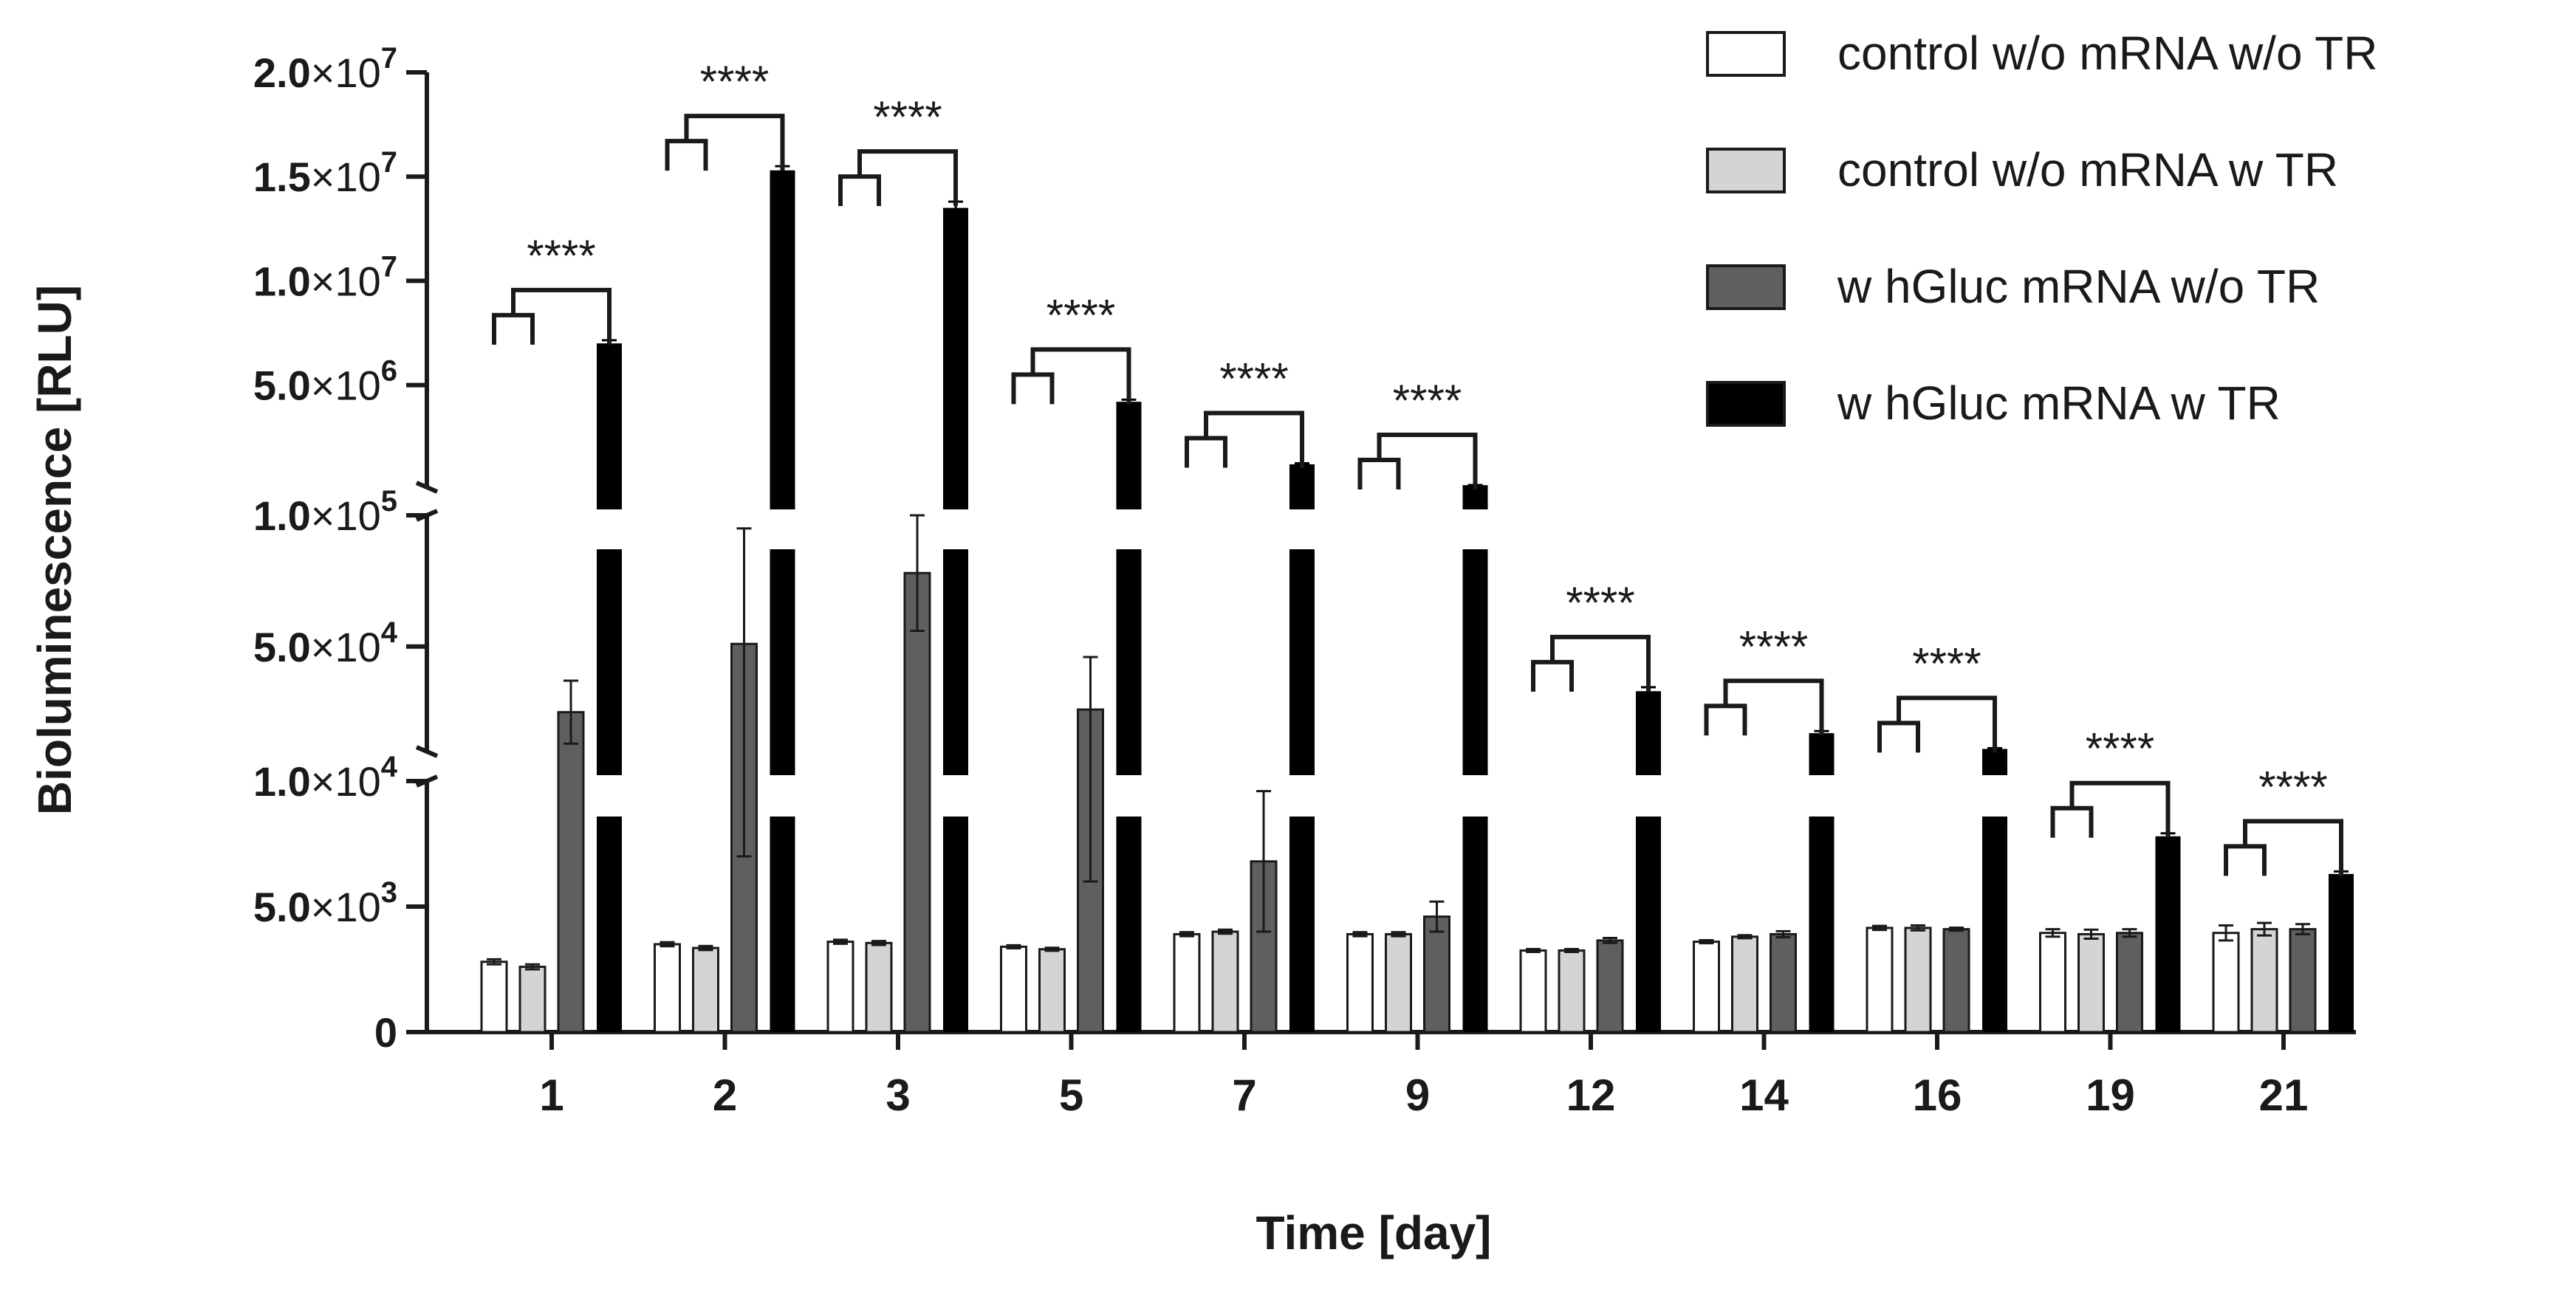  Describe the element at coordinates (1937, 696) in the screenshot. I see `significance-bracket-day16: ****` at that location.